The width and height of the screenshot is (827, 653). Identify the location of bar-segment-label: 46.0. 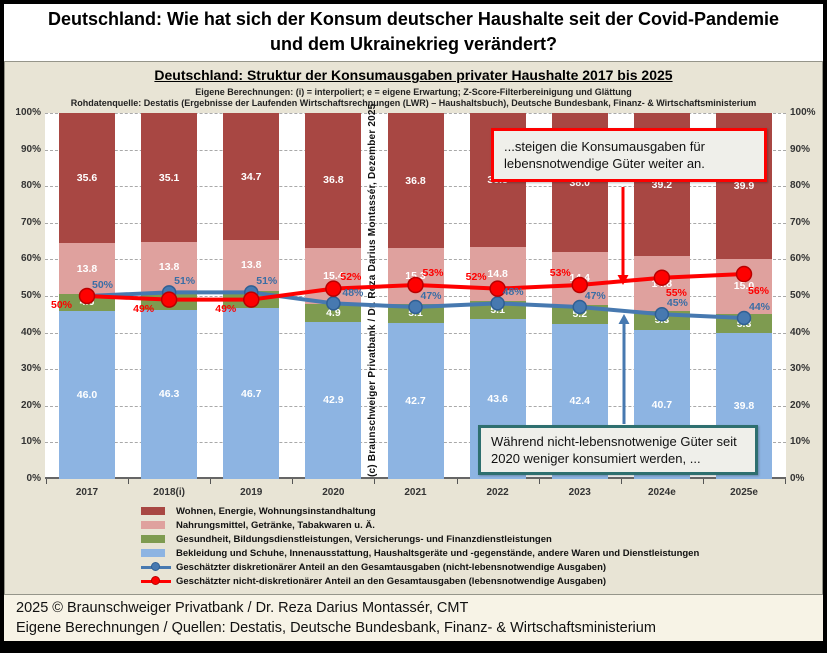
(87, 394).